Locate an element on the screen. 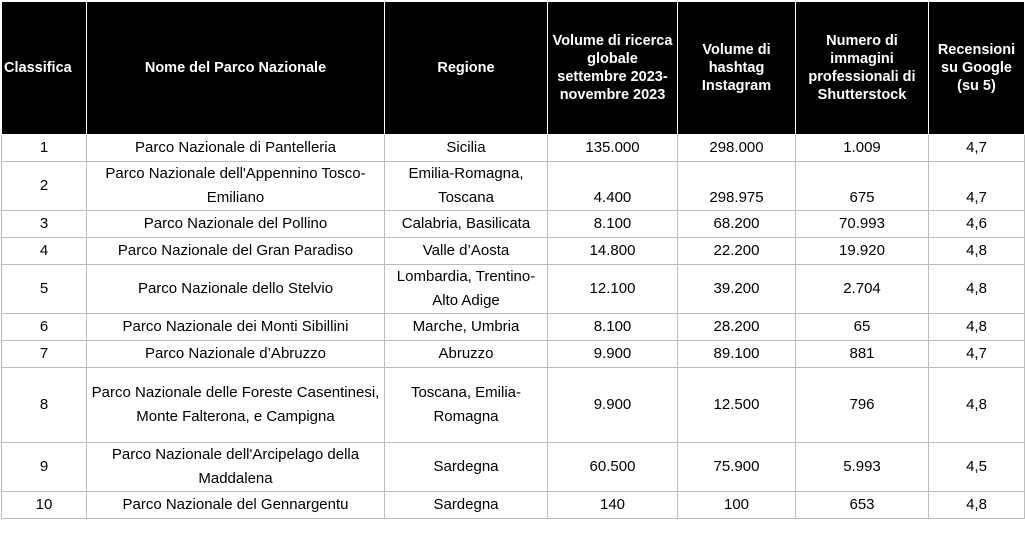 The height and width of the screenshot is (536, 1025). images-count-cell: 675 is located at coordinates (862, 186).